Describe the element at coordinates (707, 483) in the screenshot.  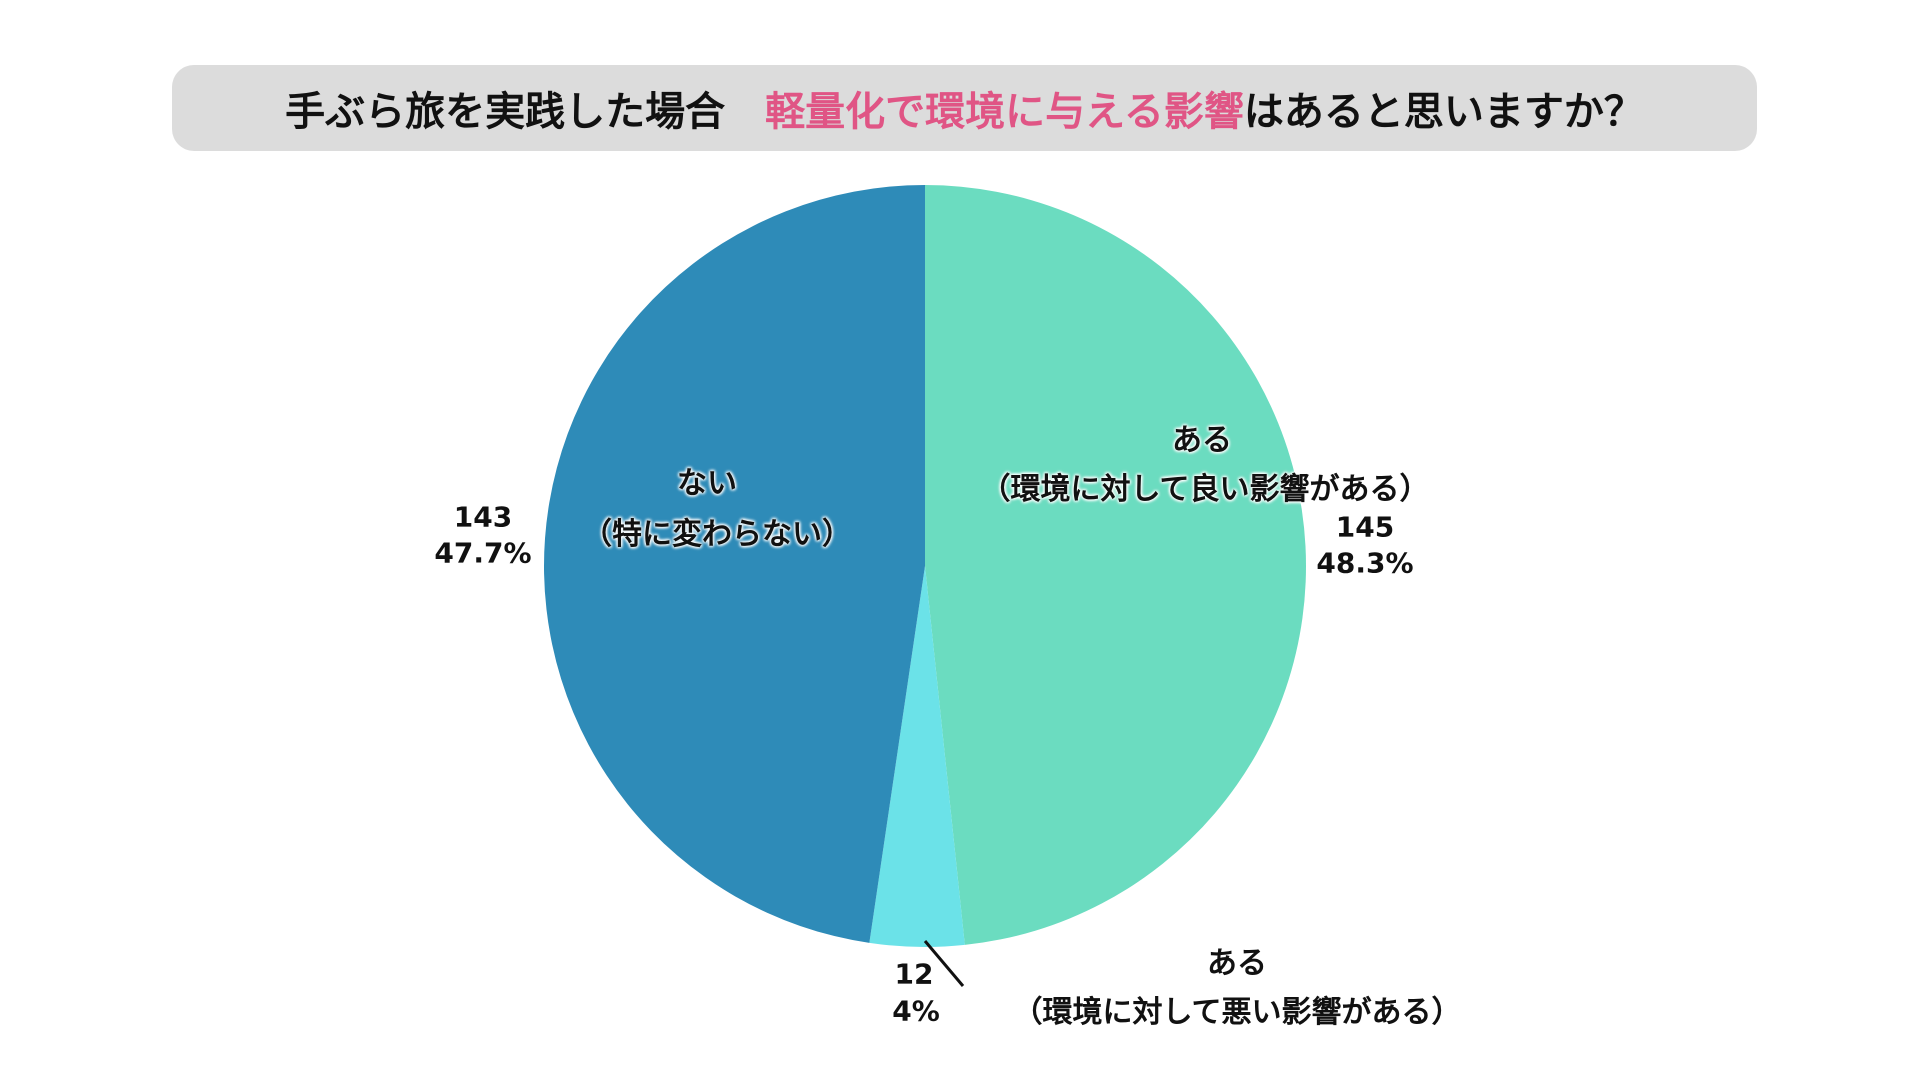
I see `slice-none-name: ない` at that location.